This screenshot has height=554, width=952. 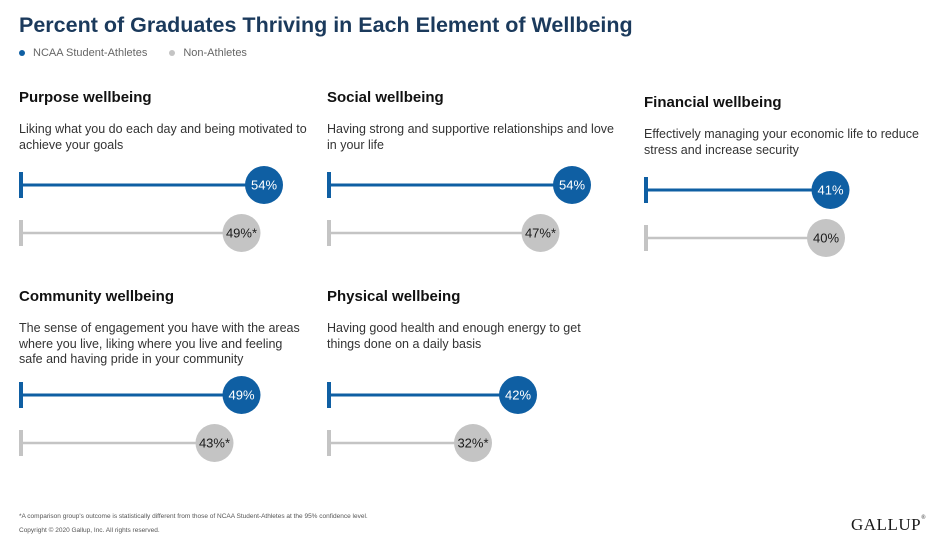 I want to click on gallup-logo: GALLUP®, so click(x=888, y=525).